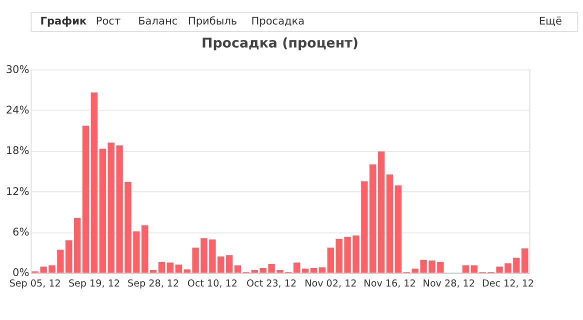  What do you see at coordinates (94, 284) in the screenshot?
I see `x-tick-label: Sep 19, 12` at bounding box center [94, 284].